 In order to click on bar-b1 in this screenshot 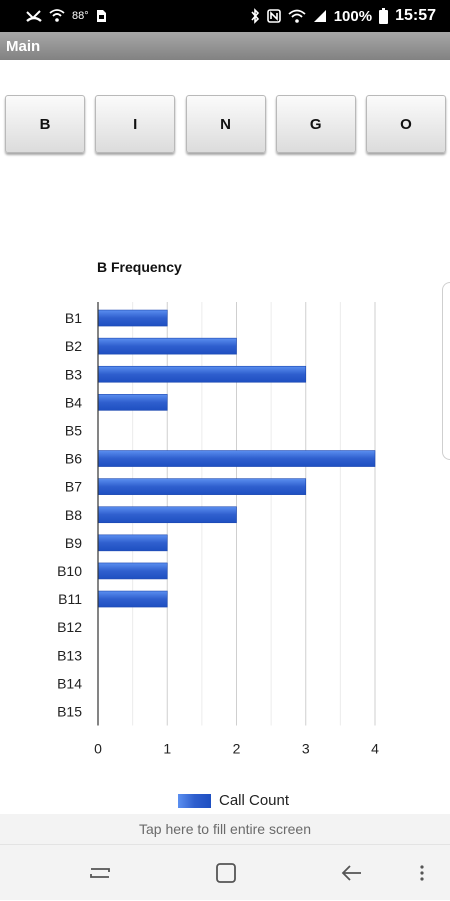, I will do `click(132, 318)`.